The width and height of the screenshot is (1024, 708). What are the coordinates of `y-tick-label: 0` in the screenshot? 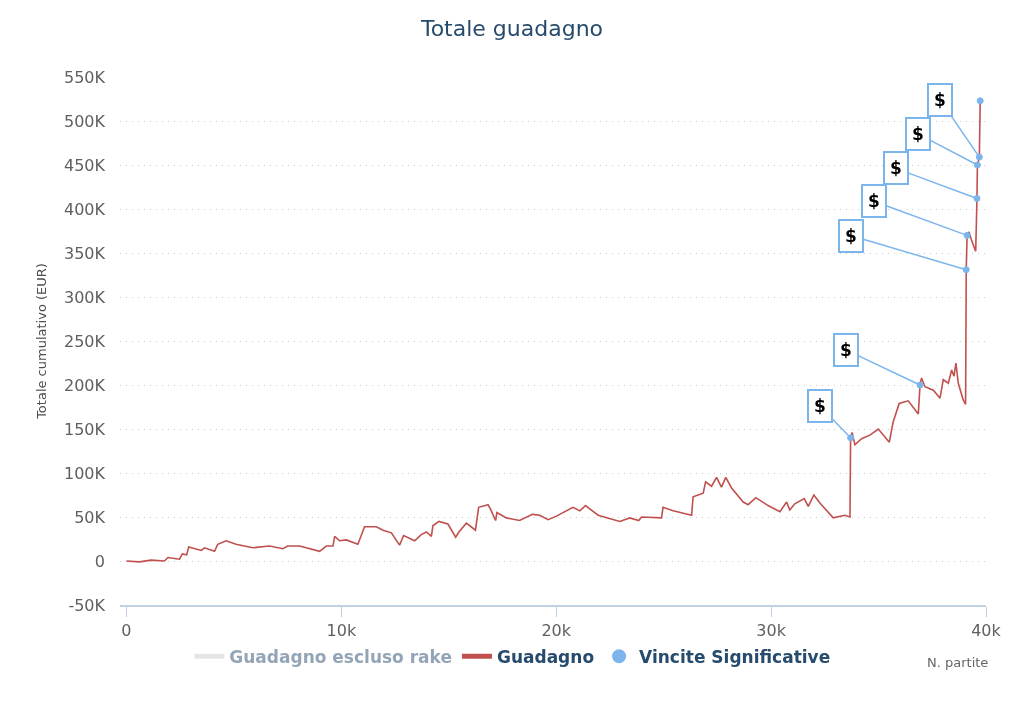 It's located at (99, 561).